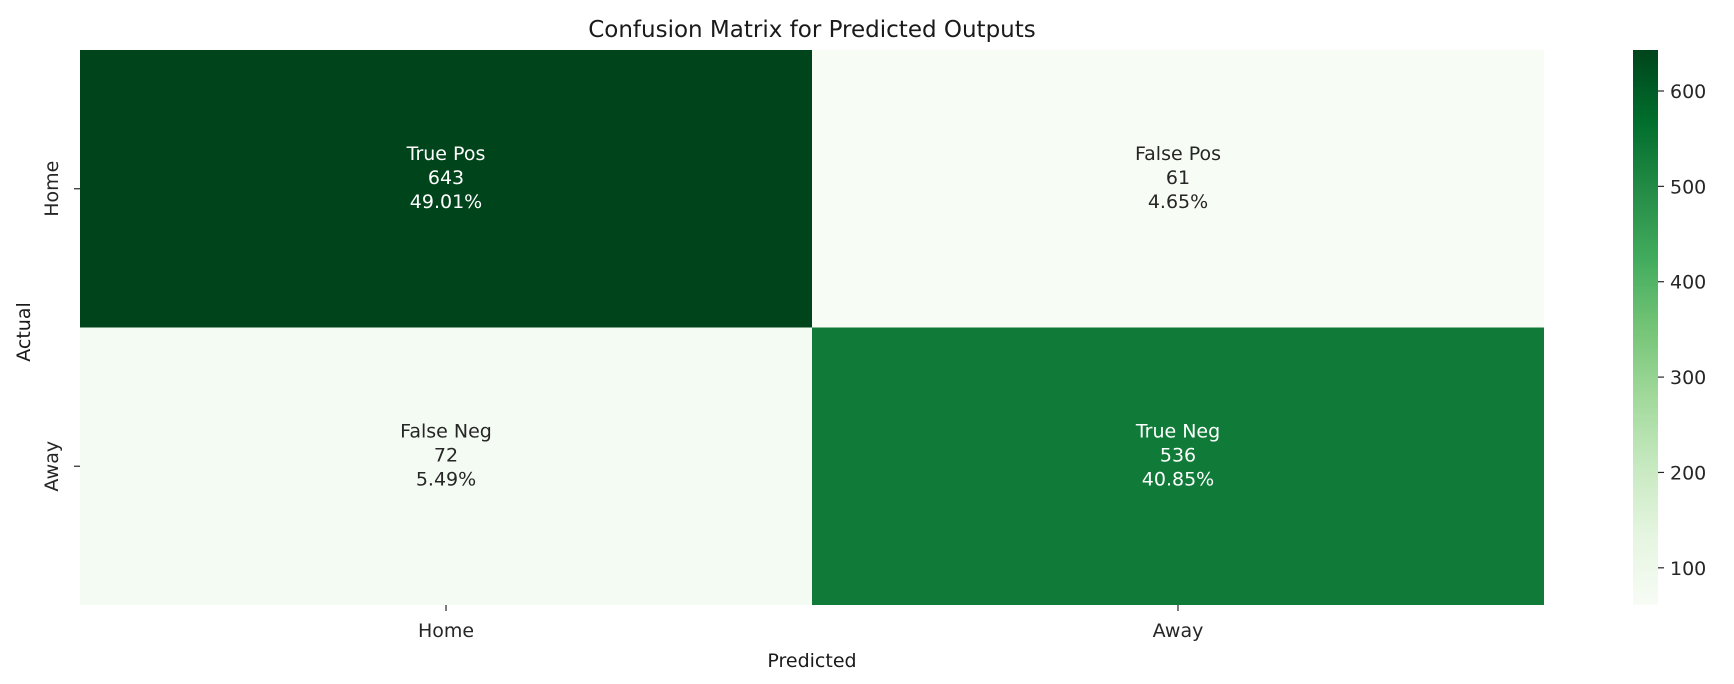 The width and height of the screenshot is (1734, 684). I want to click on chart-title: Confusion Matrix for Predicted Outputs, so click(812, 30).